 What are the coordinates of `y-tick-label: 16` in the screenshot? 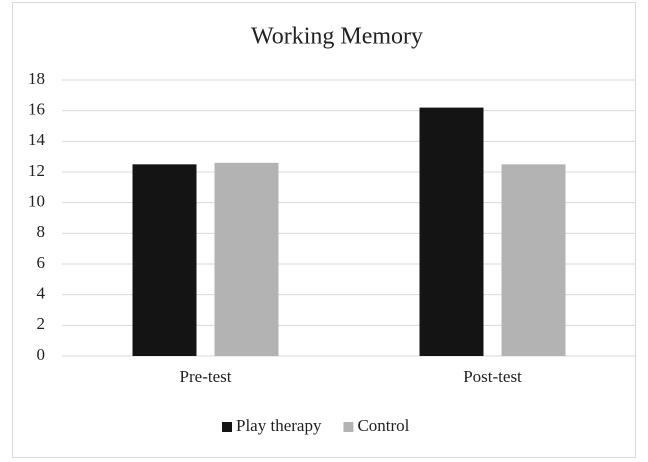 It's located at (36, 109).